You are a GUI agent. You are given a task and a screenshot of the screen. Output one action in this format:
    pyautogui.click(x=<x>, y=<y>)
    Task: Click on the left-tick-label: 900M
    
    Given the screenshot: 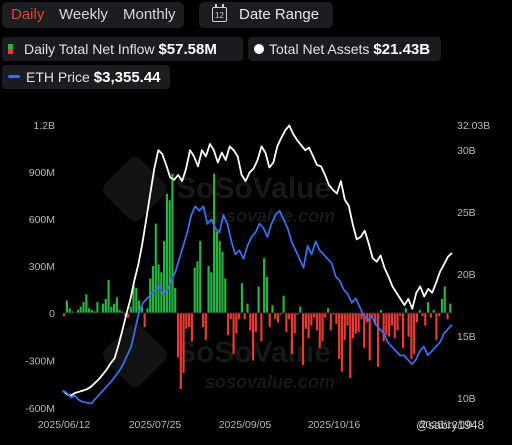 What is the action you would take?
    pyautogui.click(x=42, y=173)
    